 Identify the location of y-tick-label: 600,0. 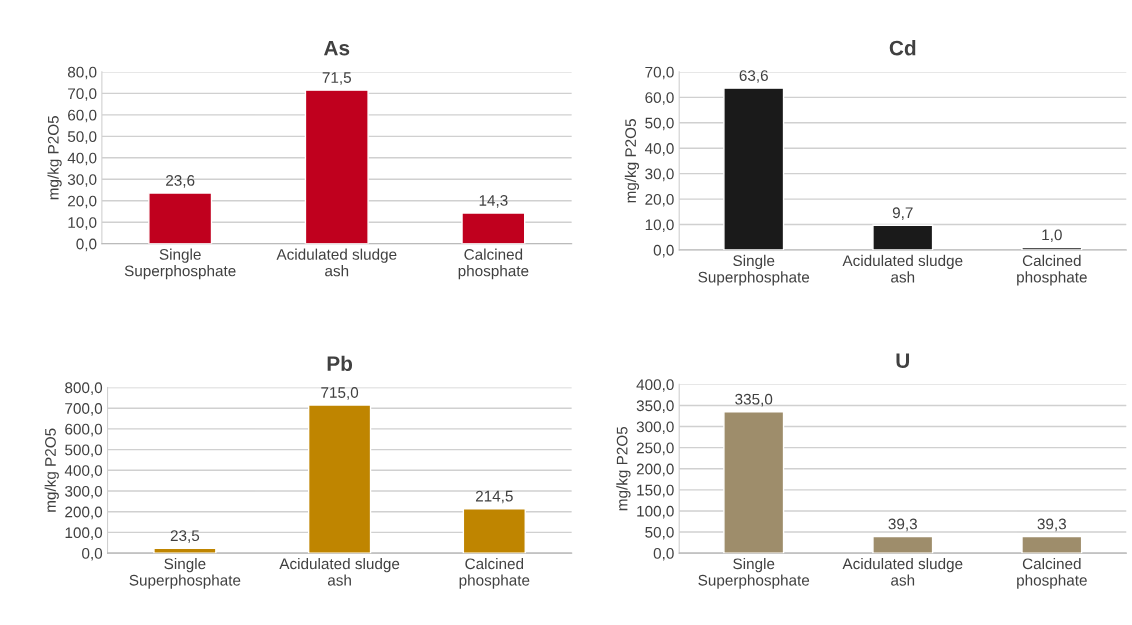
(84, 430).